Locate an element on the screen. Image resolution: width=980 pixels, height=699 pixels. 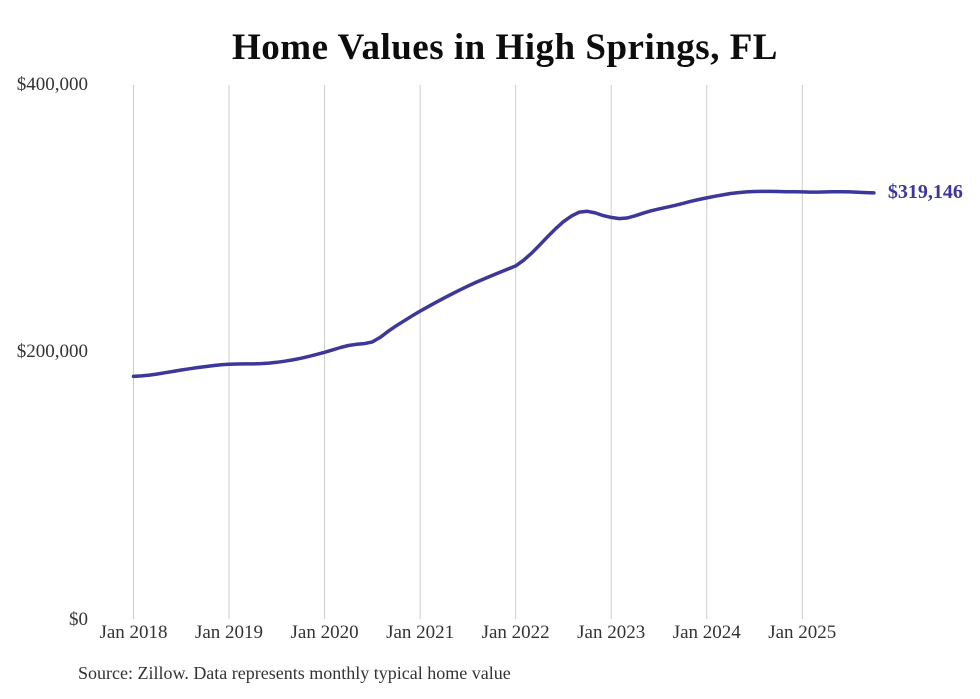
y-tick-label-0: $0 is located at coordinates (78, 619).